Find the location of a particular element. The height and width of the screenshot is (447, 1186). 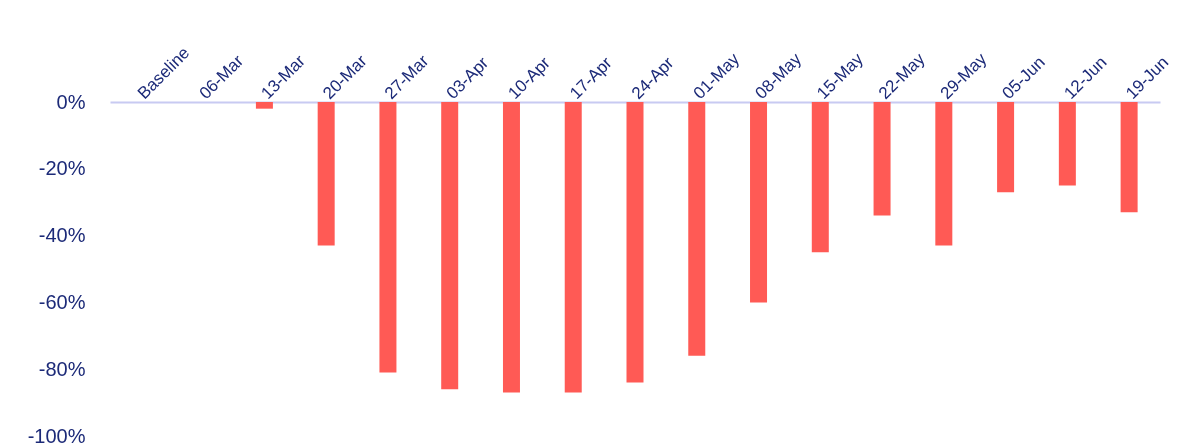

y-tick-label: 0% is located at coordinates (71, 101).